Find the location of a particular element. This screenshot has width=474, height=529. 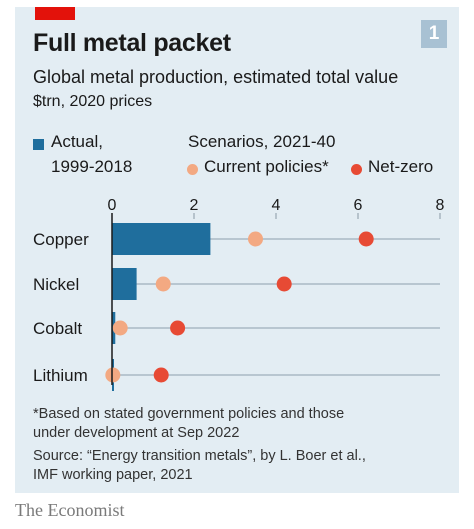

legend-actual-label: Actual, is located at coordinates (77, 141).